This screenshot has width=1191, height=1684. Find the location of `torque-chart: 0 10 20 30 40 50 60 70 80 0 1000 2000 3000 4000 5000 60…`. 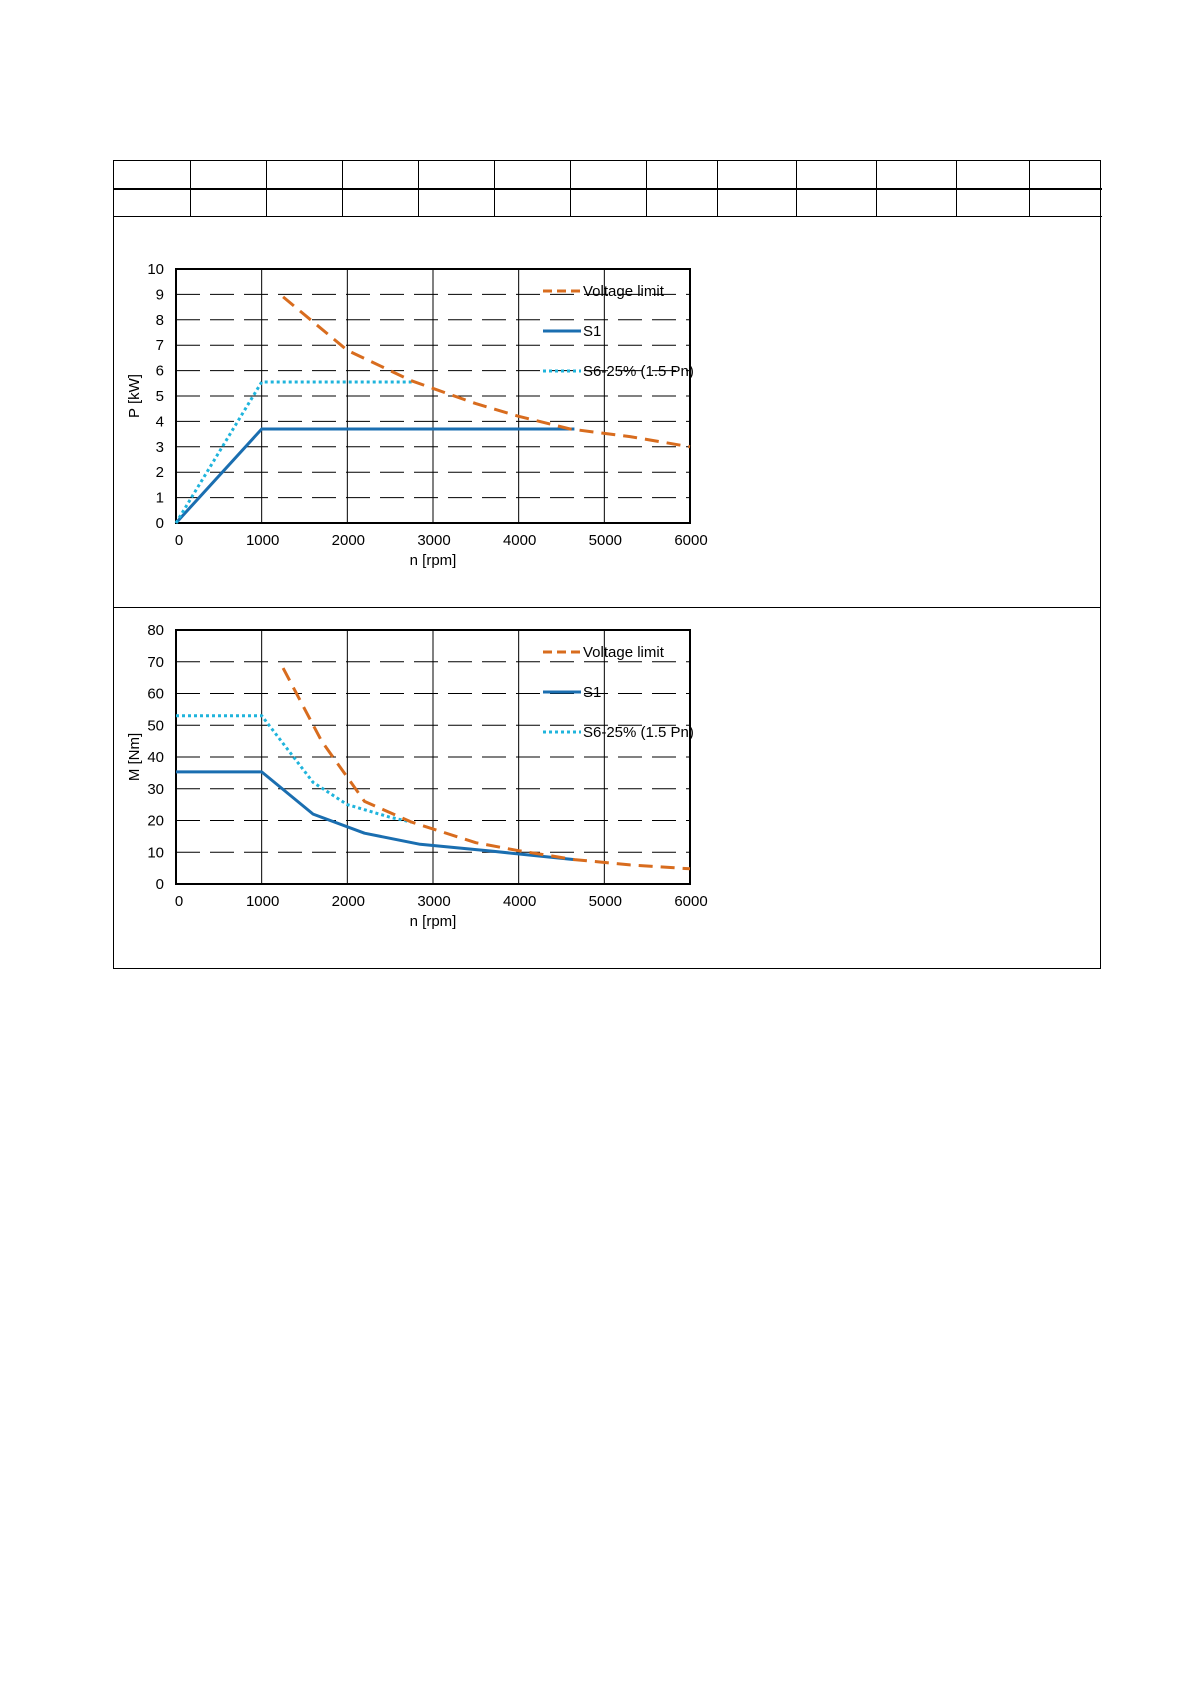

torque-chart: 0 10 20 30 40 50 60 70 80 0 1000 2000 3000 4000 5000 60… is located at coordinates (417, 776).